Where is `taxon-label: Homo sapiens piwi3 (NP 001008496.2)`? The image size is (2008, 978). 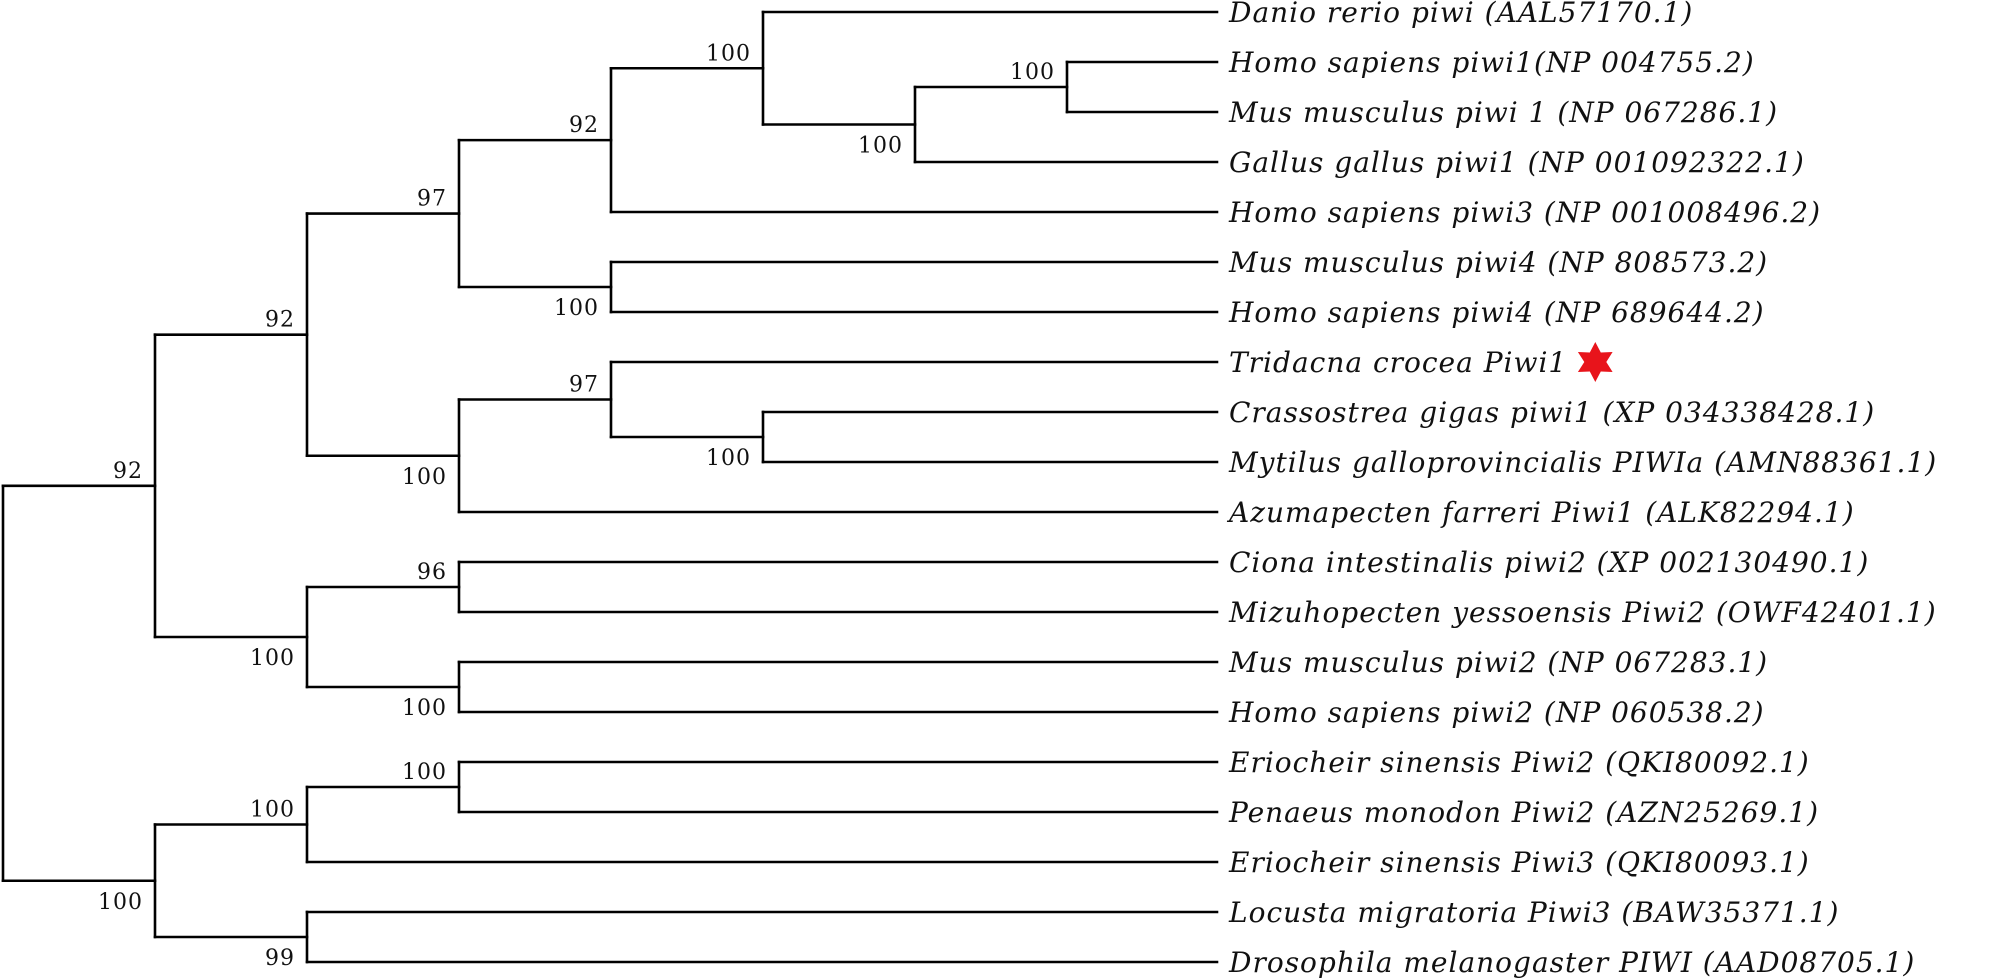 taxon-label: Homo sapiens piwi3 (NP 001008496.2) is located at coordinates (1524, 212).